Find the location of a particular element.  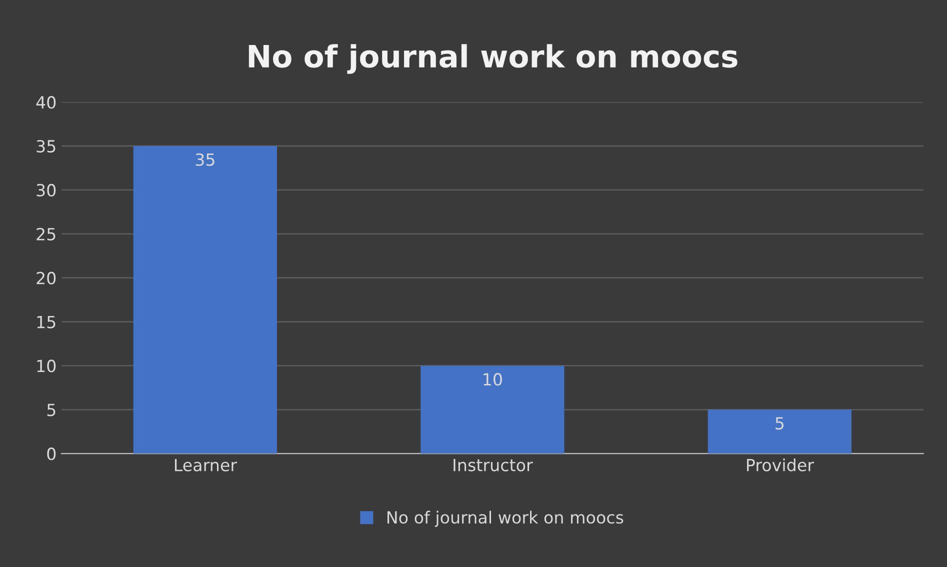

y-tick-label: 35 is located at coordinates (46, 146).